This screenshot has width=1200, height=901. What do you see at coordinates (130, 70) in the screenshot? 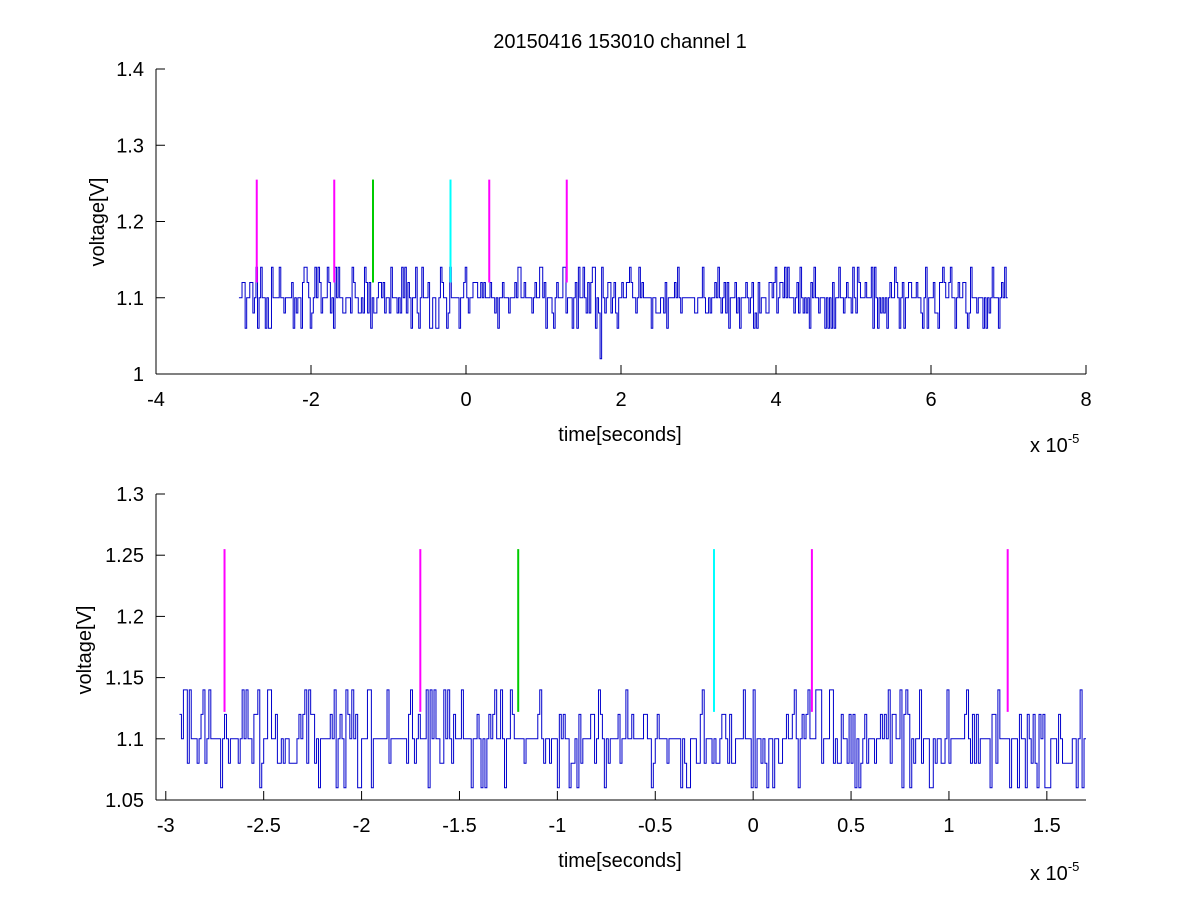
I see `y-tick-label: 1.4` at bounding box center [130, 70].